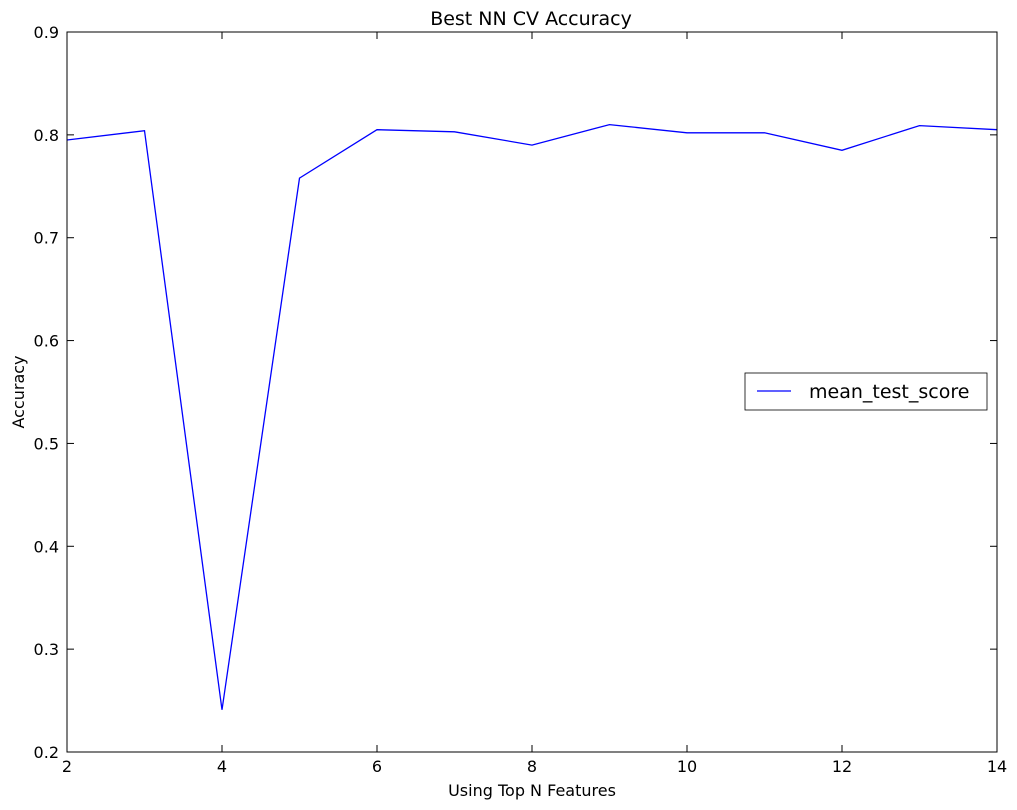 The image size is (1017, 810). Describe the element at coordinates (46, 341) in the screenshot. I see `y-tick-label: 0.6` at that location.